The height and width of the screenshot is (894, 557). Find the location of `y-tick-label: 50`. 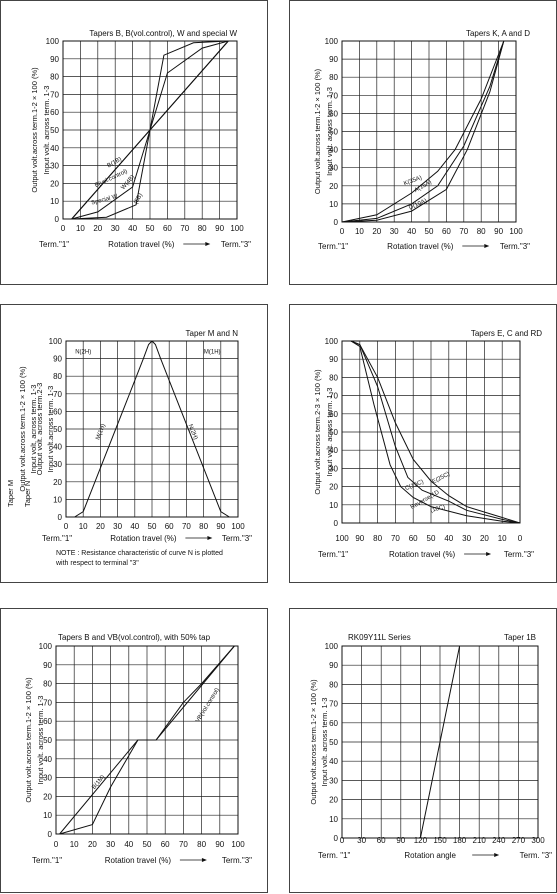

y-tick-label: 50 is located at coordinates (57, 429).